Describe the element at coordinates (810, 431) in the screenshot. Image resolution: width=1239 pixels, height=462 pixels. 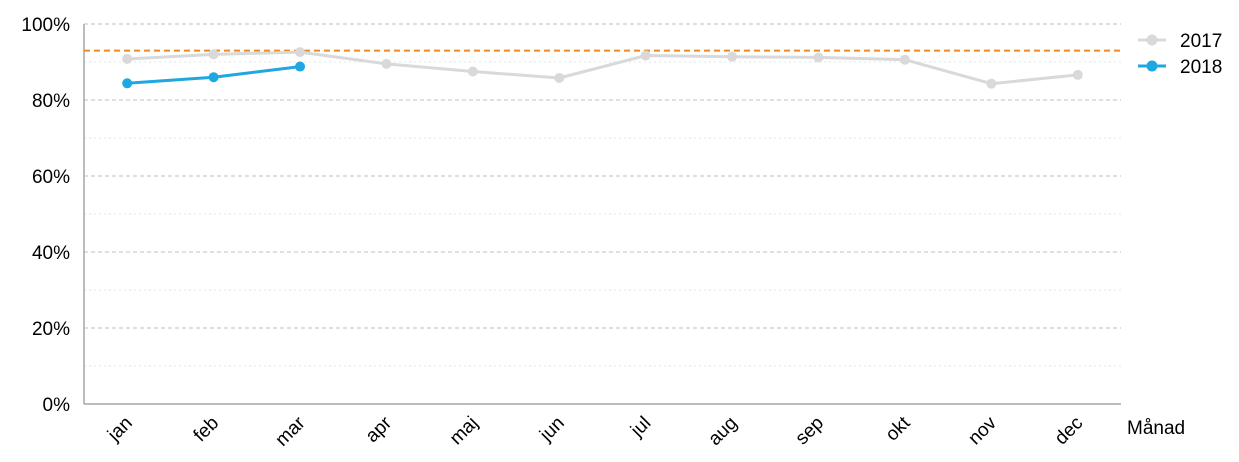
I see `x-tick-label: sep` at that location.